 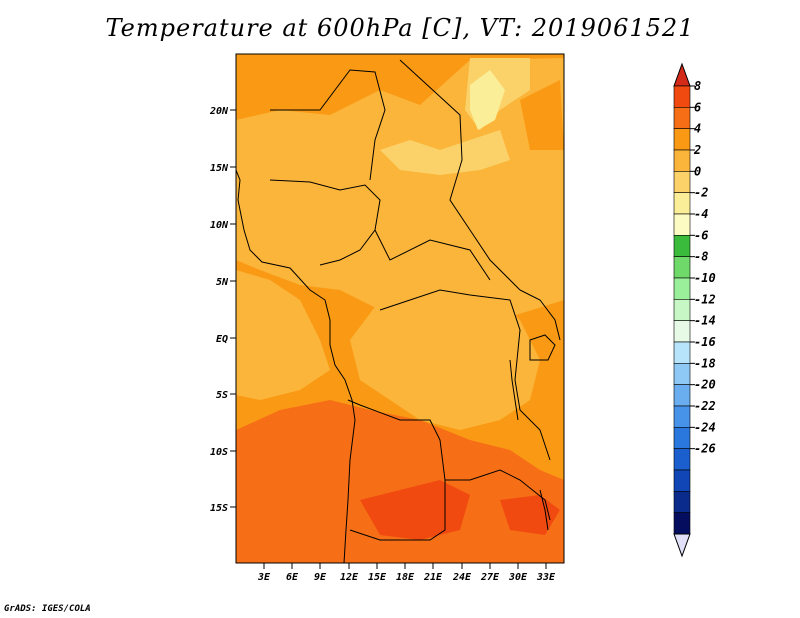 I want to click on lake-malawi, so click(x=544, y=510).